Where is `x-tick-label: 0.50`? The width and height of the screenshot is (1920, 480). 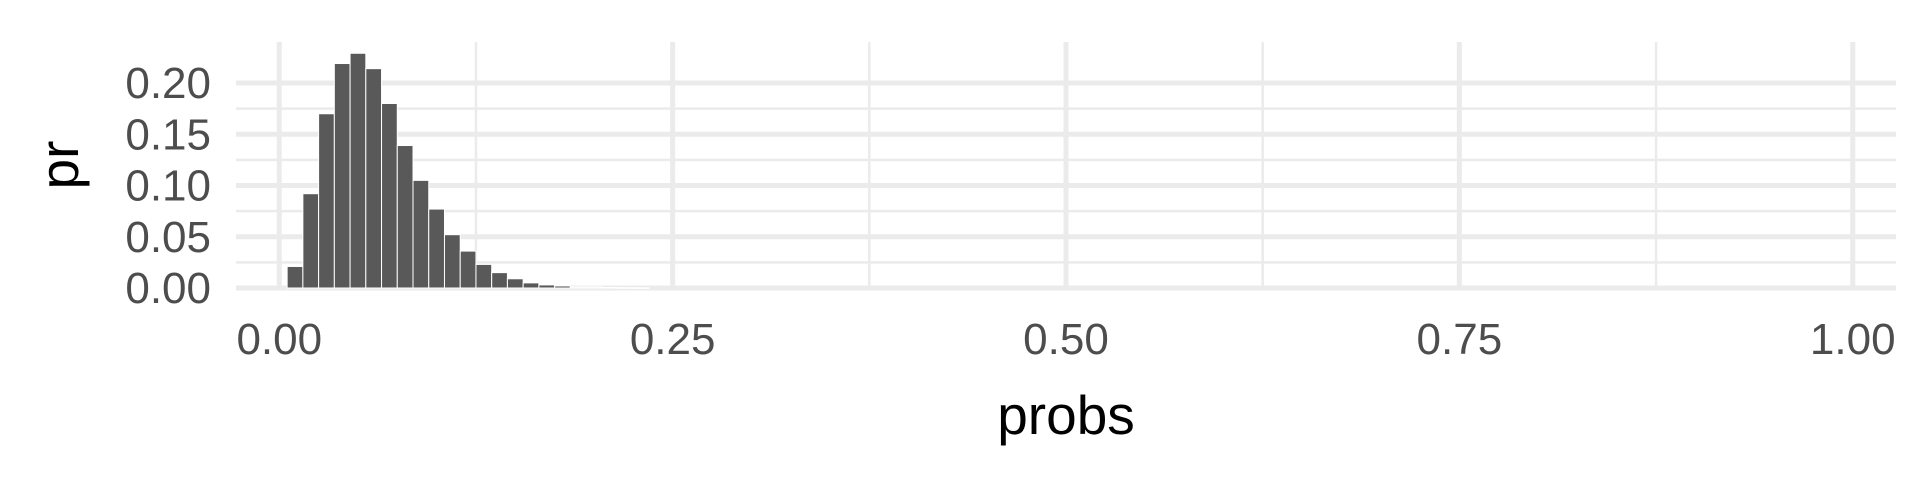 x-tick-label: 0.50 is located at coordinates (1066, 339).